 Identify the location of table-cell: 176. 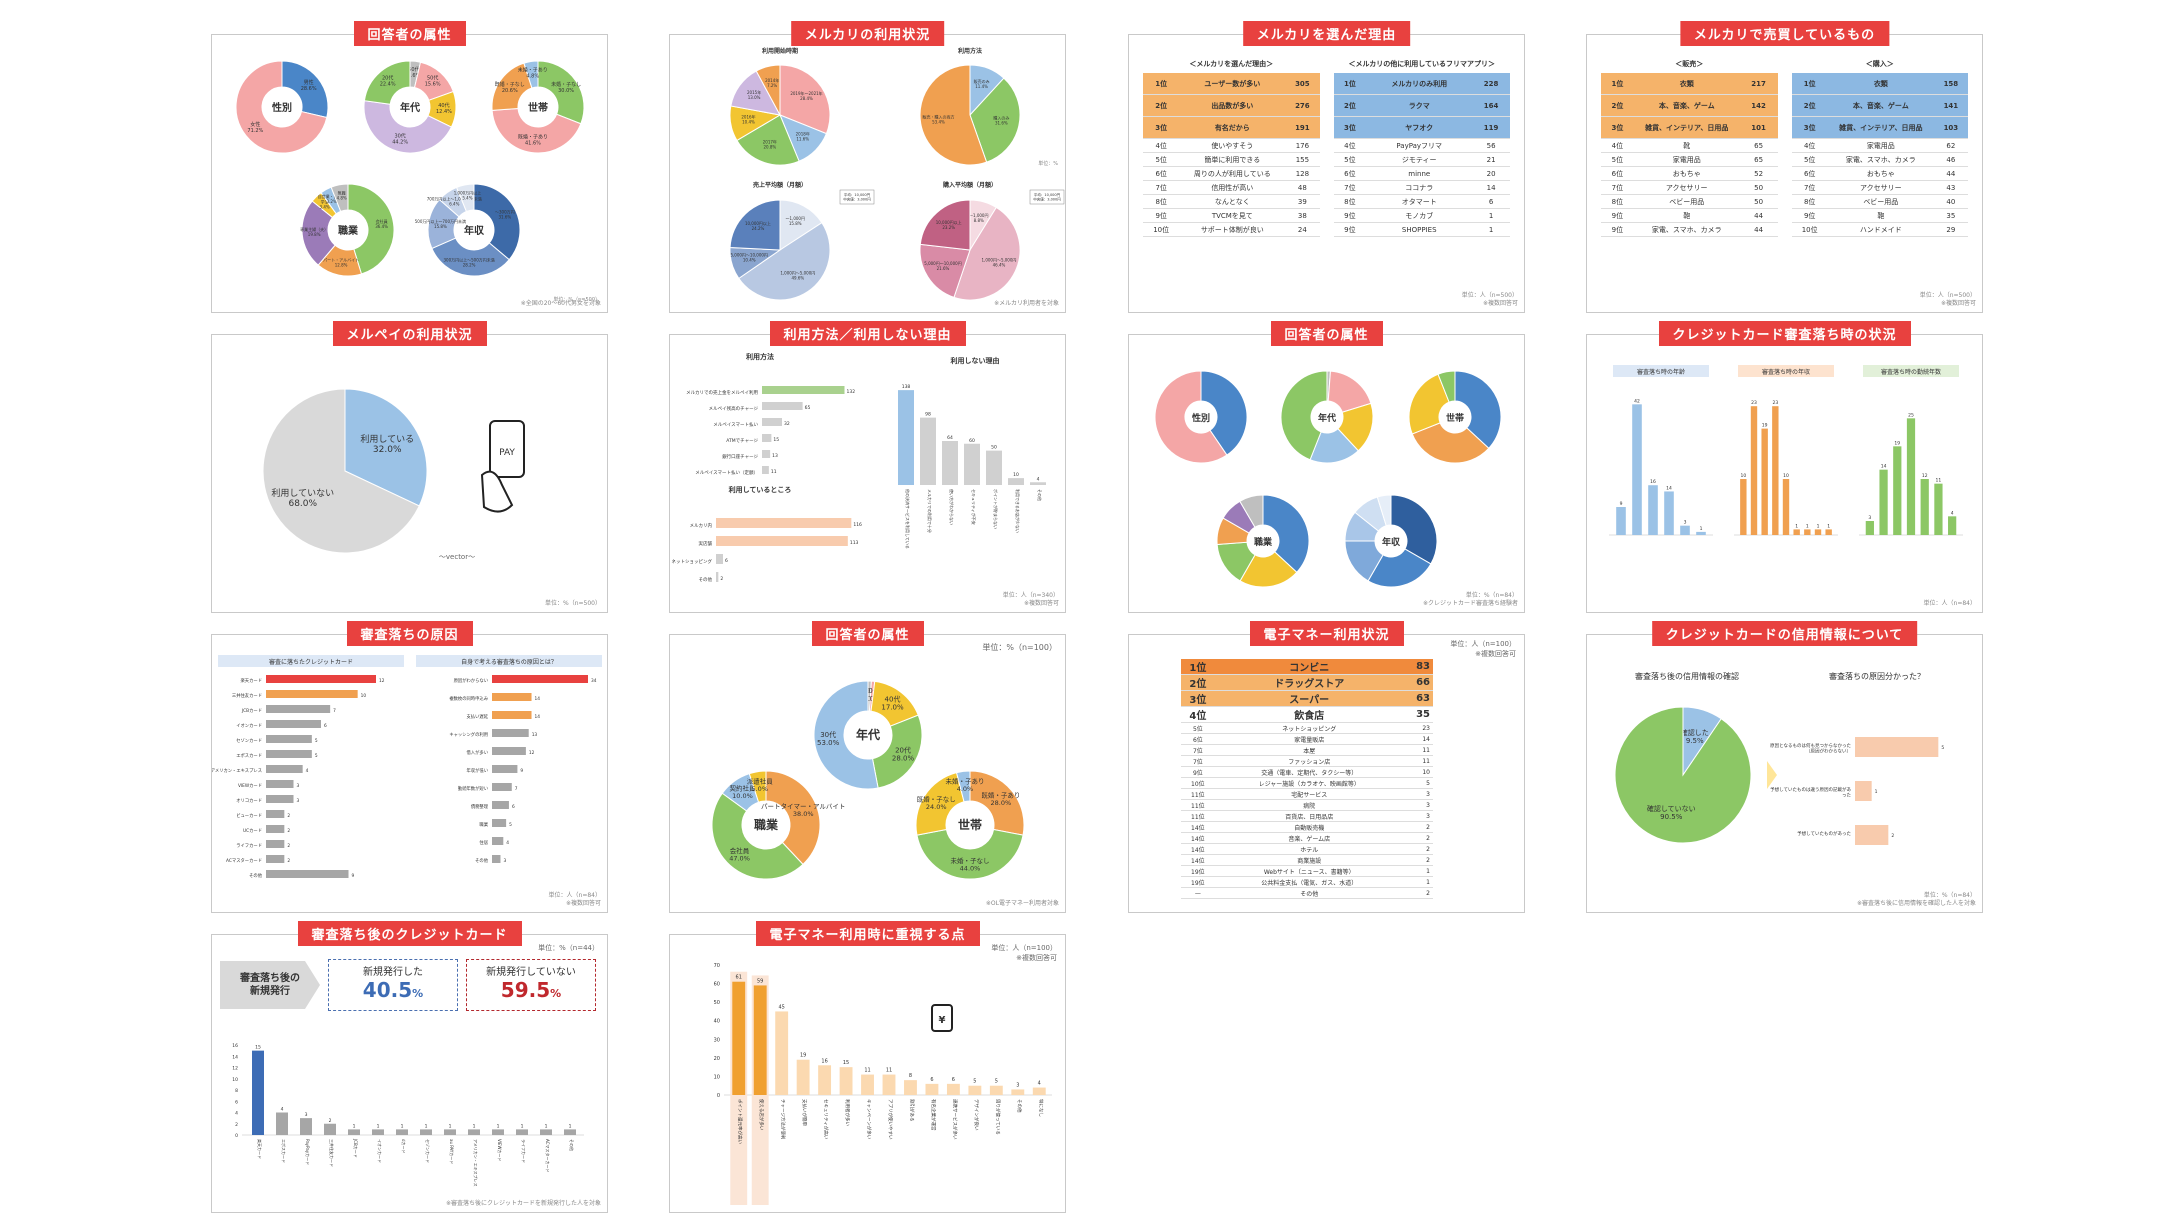
(1302, 145).